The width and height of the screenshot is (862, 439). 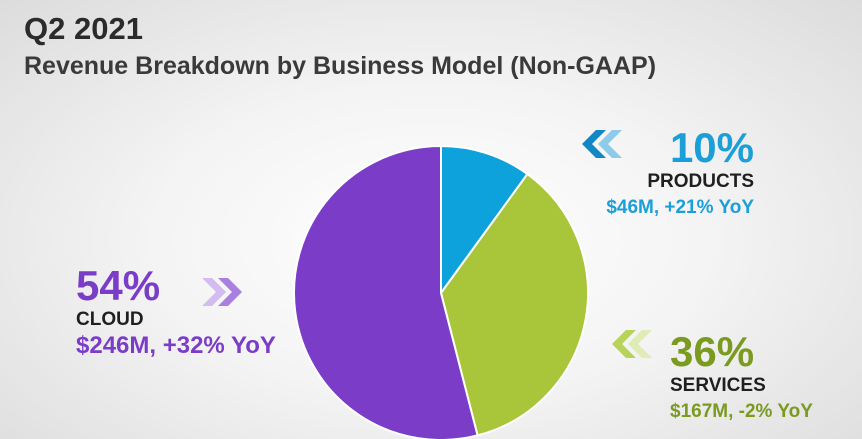 What do you see at coordinates (83, 28) in the screenshot?
I see `page-title: Q2 2021` at bounding box center [83, 28].